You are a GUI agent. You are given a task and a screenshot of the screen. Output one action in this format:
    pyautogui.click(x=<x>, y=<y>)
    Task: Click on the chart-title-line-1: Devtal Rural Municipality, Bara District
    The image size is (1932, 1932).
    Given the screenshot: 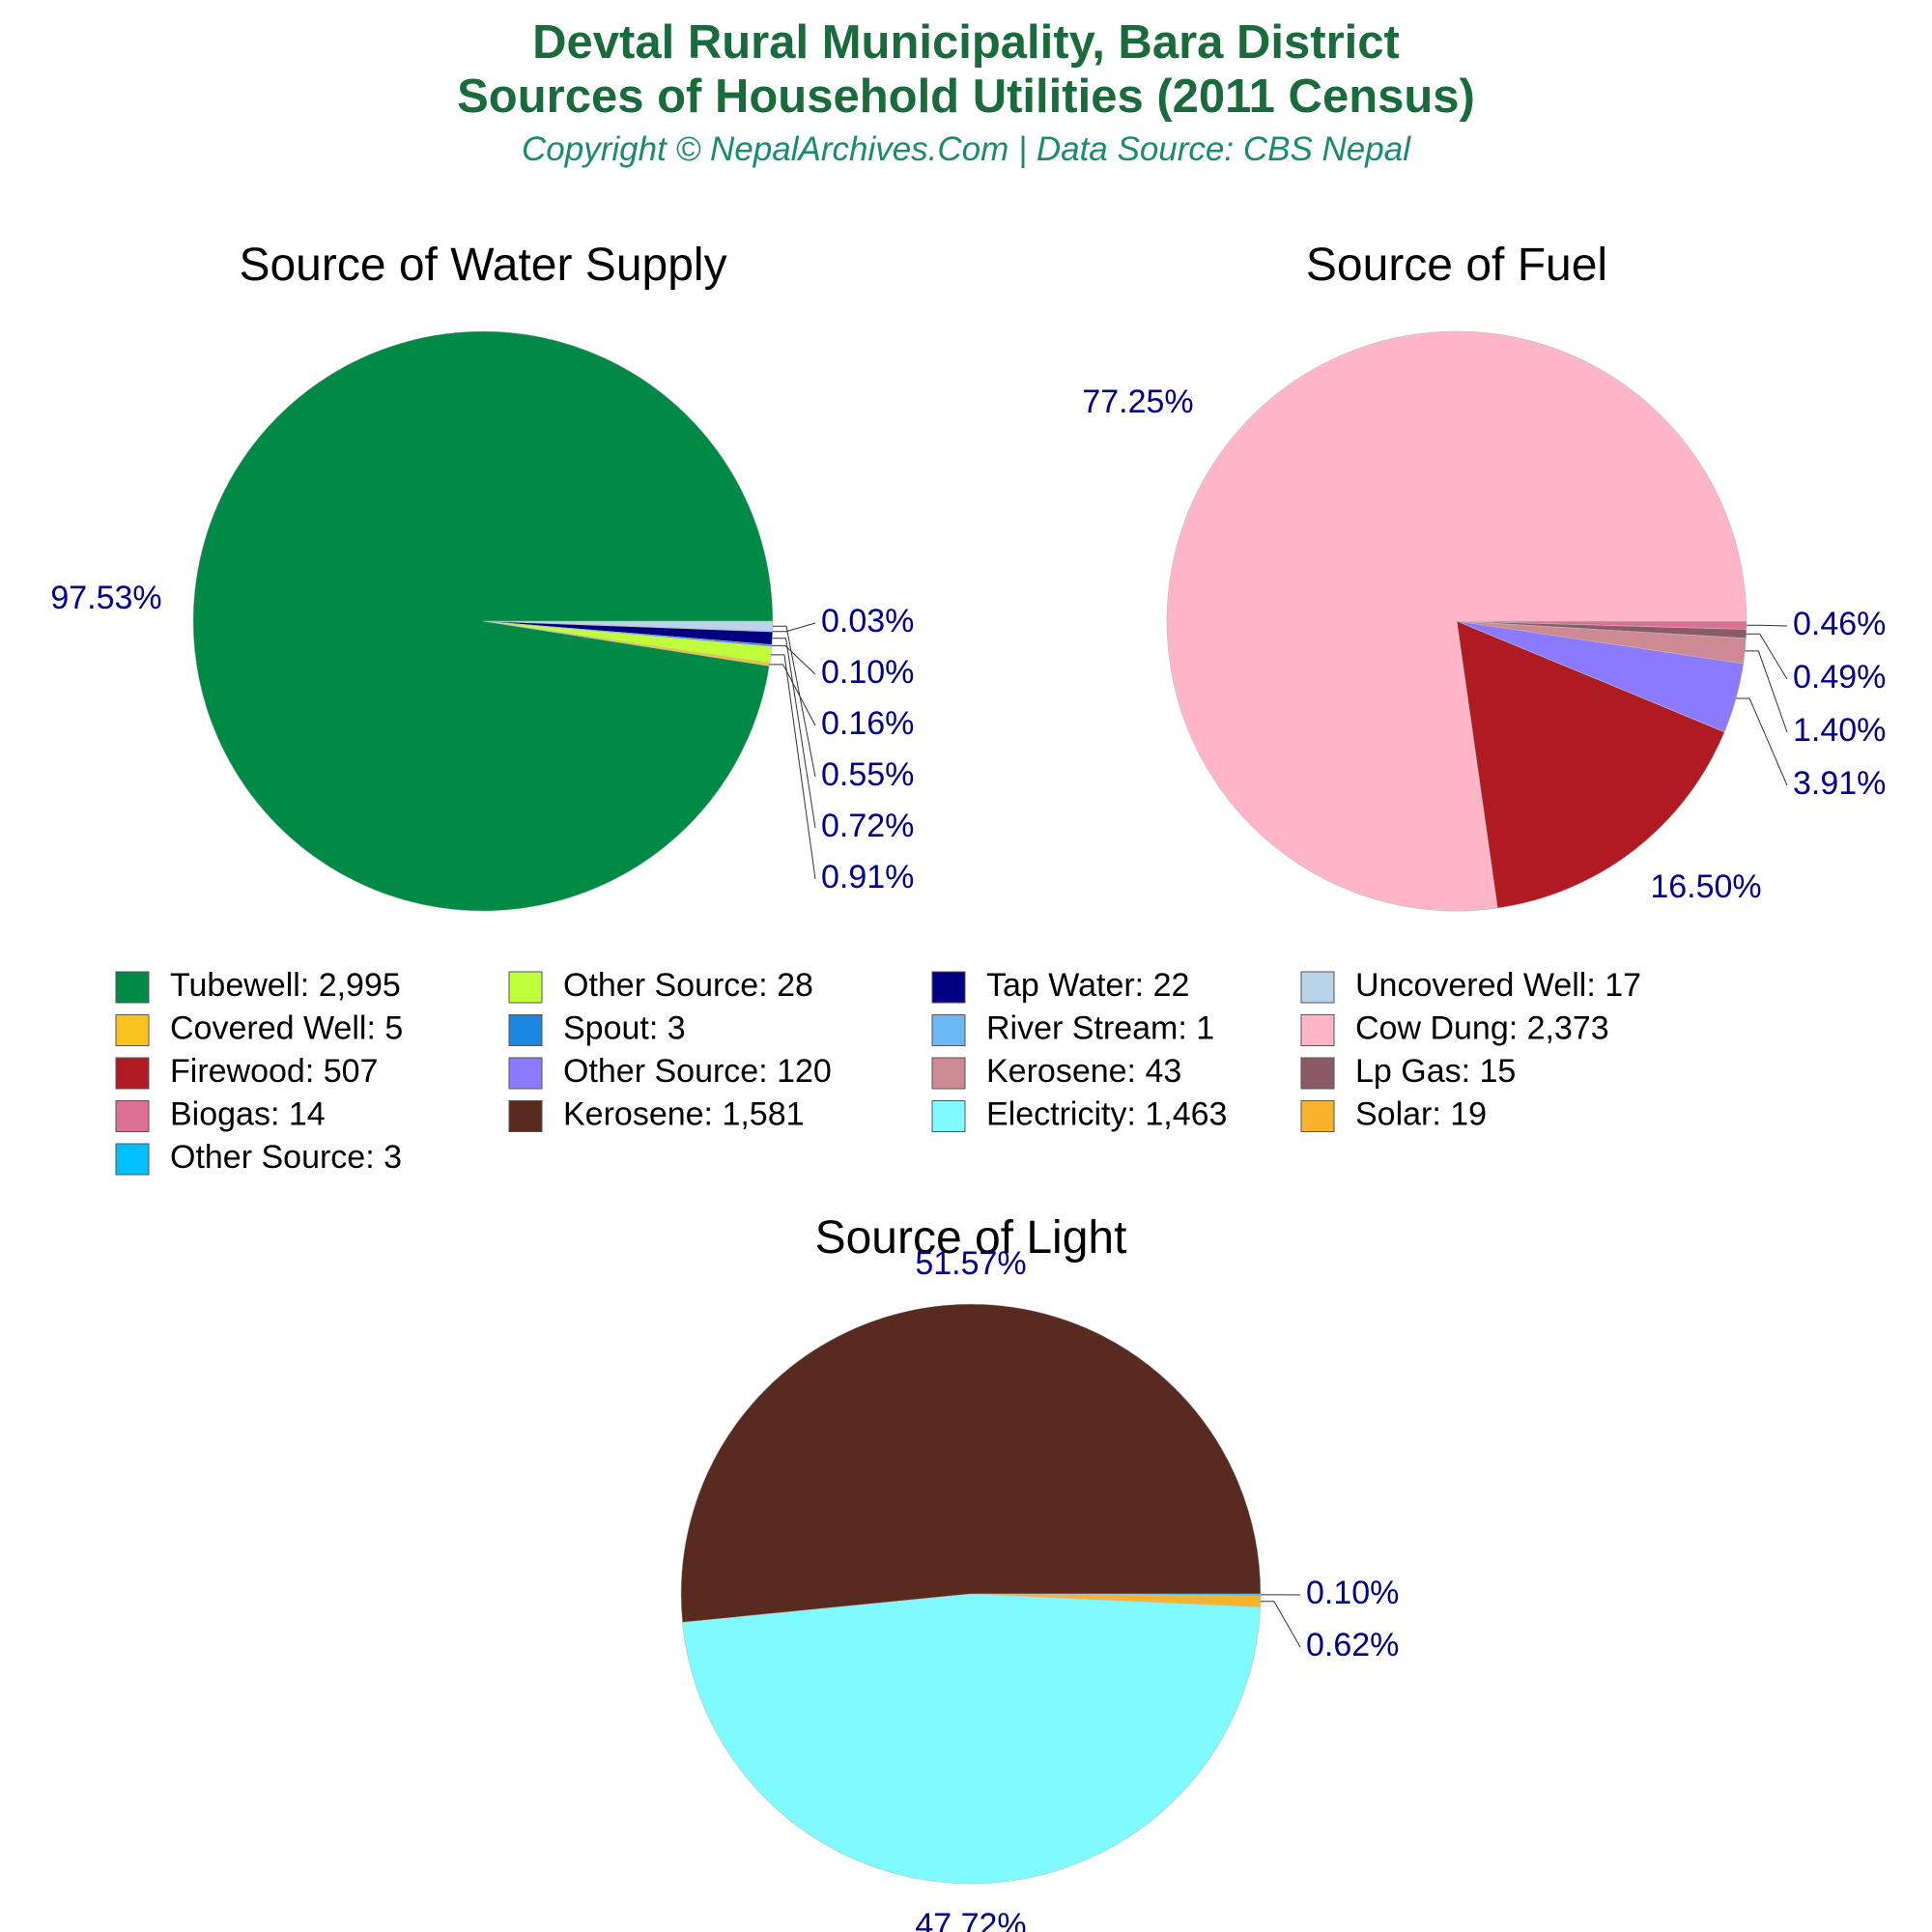 What is the action you would take?
    pyautogui.click(x=966, y=42)
    